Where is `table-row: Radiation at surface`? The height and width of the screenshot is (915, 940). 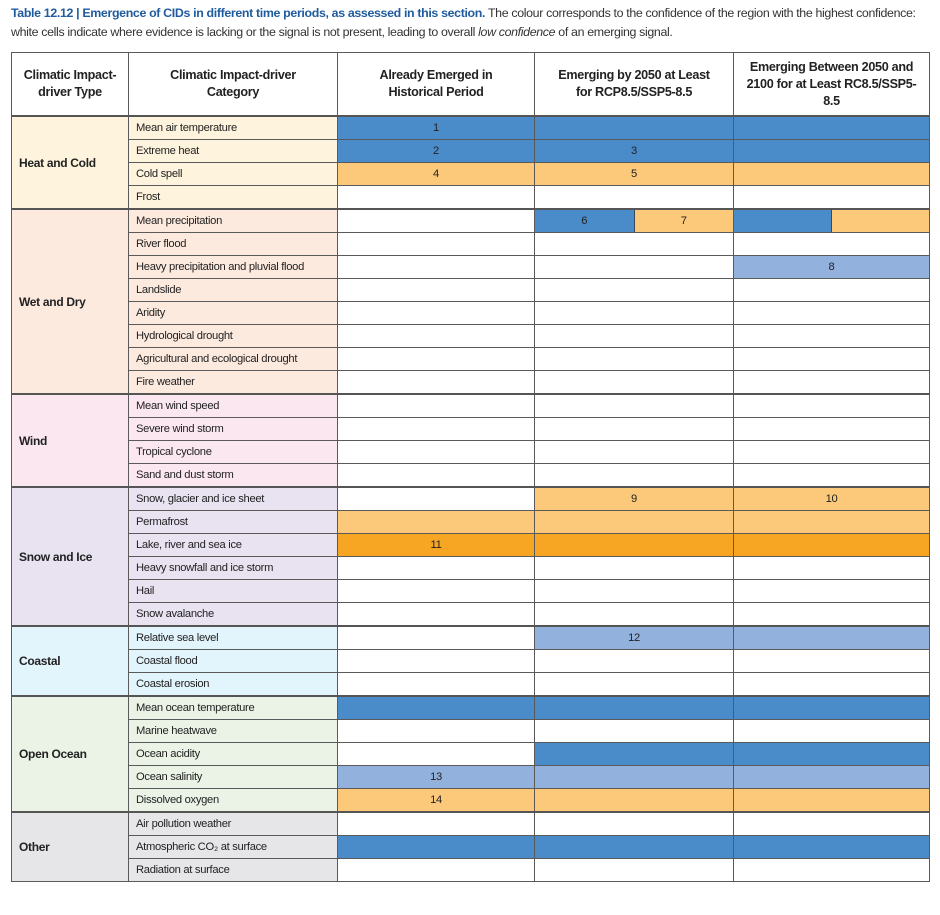 table-row: Radiation at surface is located at coordinates (471, 870).